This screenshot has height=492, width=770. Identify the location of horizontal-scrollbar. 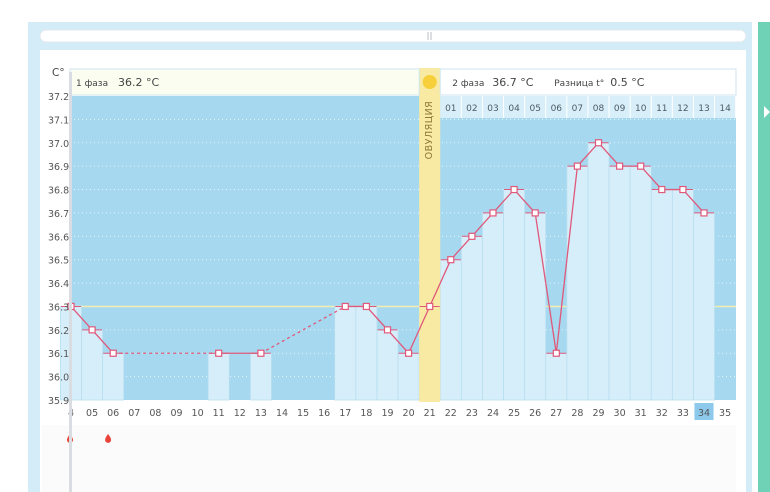
(393, 36).